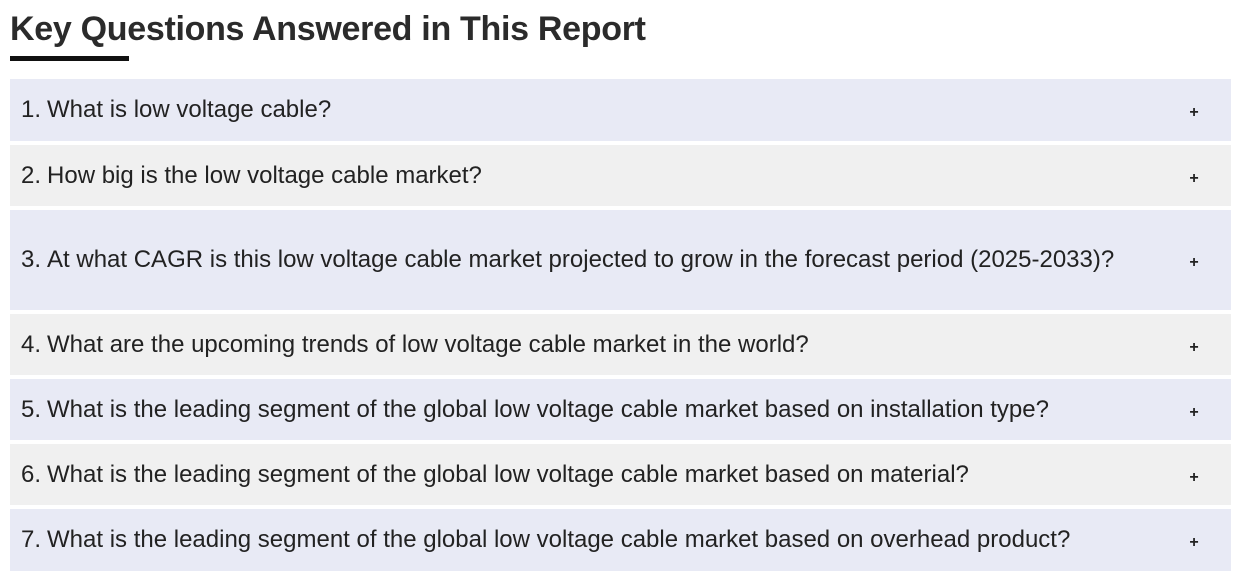 The image size is (1240, 573). What do you see at coordinates (31, 344) in the screenshot?
I see `faq-number: 4.` at bounding box center [31, 344].